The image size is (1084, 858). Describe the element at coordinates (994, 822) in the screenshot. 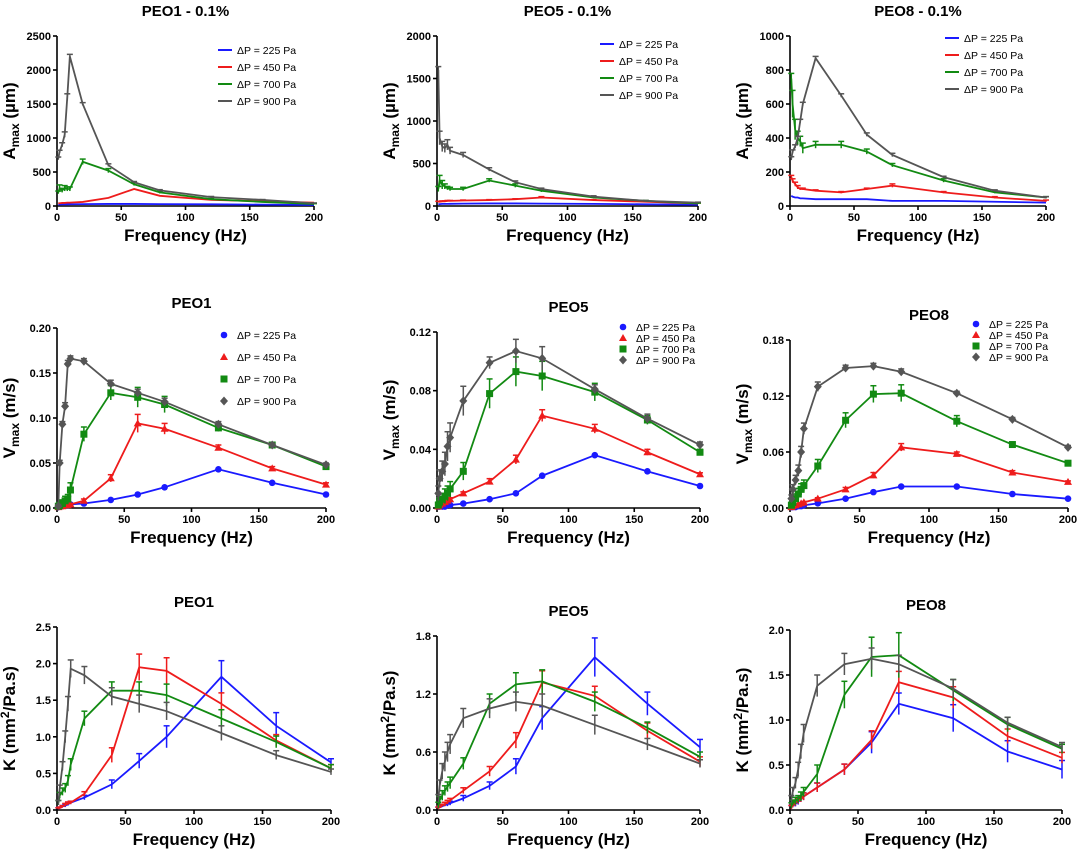

I see `x-tick-label: 150` at that location.